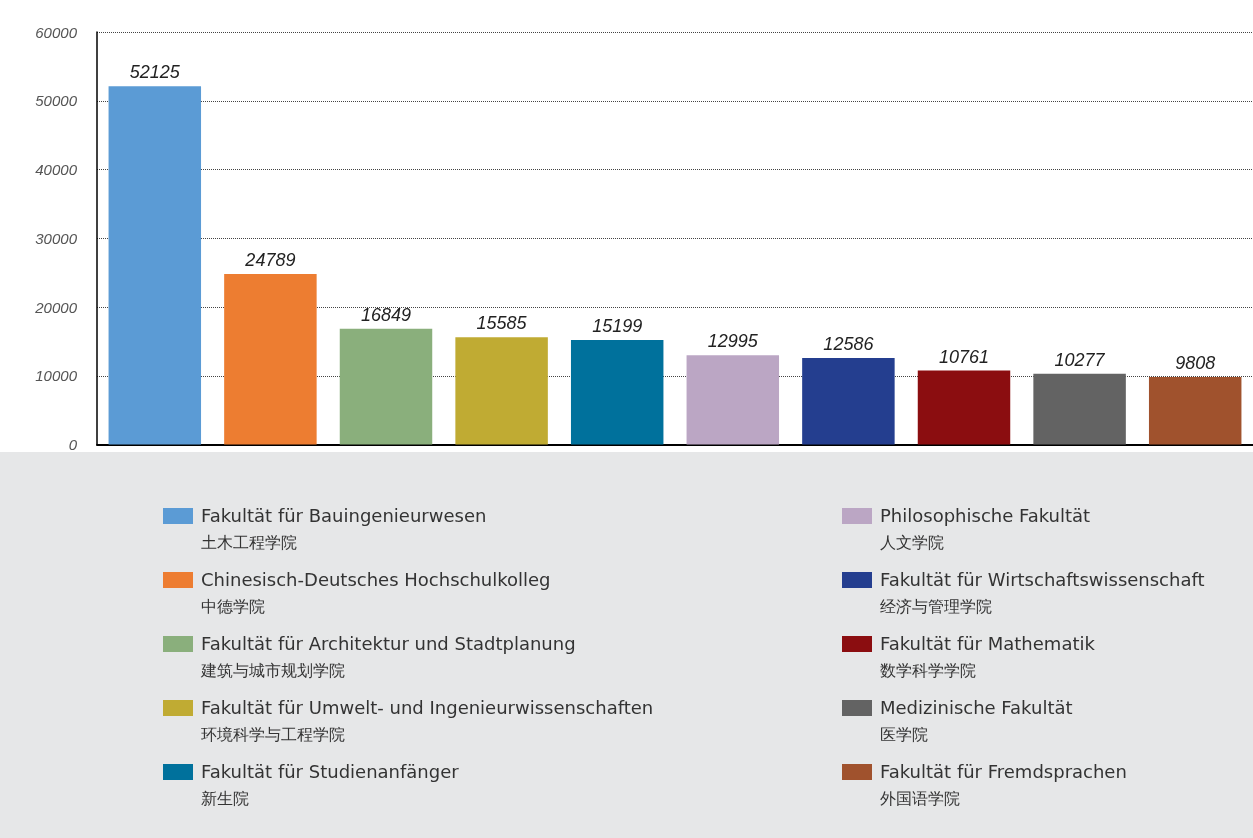  I want to click on legend-label: Fakultät für Architektur und Stadtplanung 建筑与城市规划学院, so click(388, 656).